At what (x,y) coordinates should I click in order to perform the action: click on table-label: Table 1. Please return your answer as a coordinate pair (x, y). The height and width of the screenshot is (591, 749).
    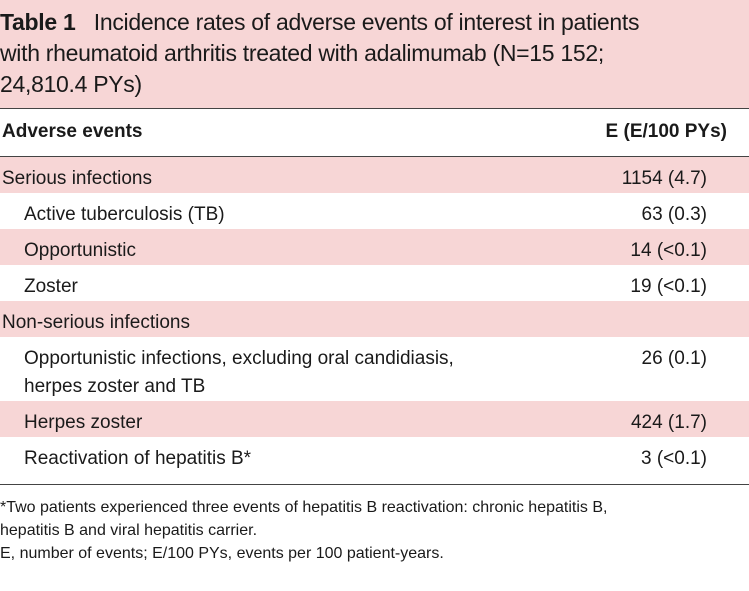
    Looking at the image, I should click on (38, 22).